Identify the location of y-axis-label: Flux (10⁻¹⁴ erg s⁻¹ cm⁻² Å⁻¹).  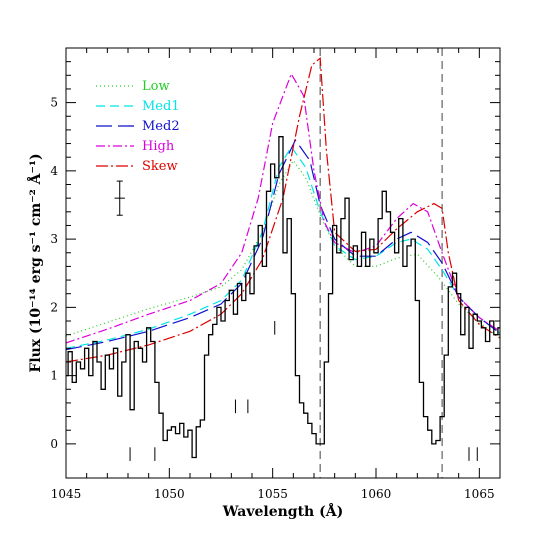
(35, 262).